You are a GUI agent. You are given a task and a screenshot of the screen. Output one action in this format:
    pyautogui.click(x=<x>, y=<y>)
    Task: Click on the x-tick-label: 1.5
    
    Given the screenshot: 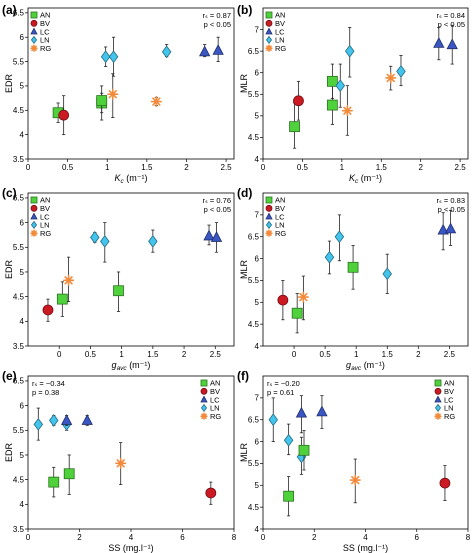 What is the action you would take?
    pyautogui.click(x=382, y=167)
    